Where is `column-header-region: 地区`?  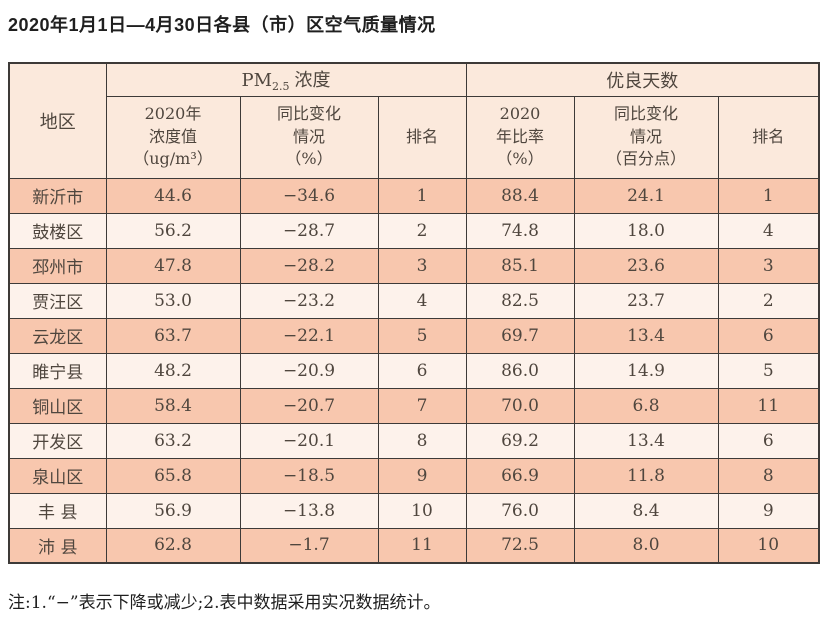 column-header-region: 地区 is located at coordinates (57, 120).